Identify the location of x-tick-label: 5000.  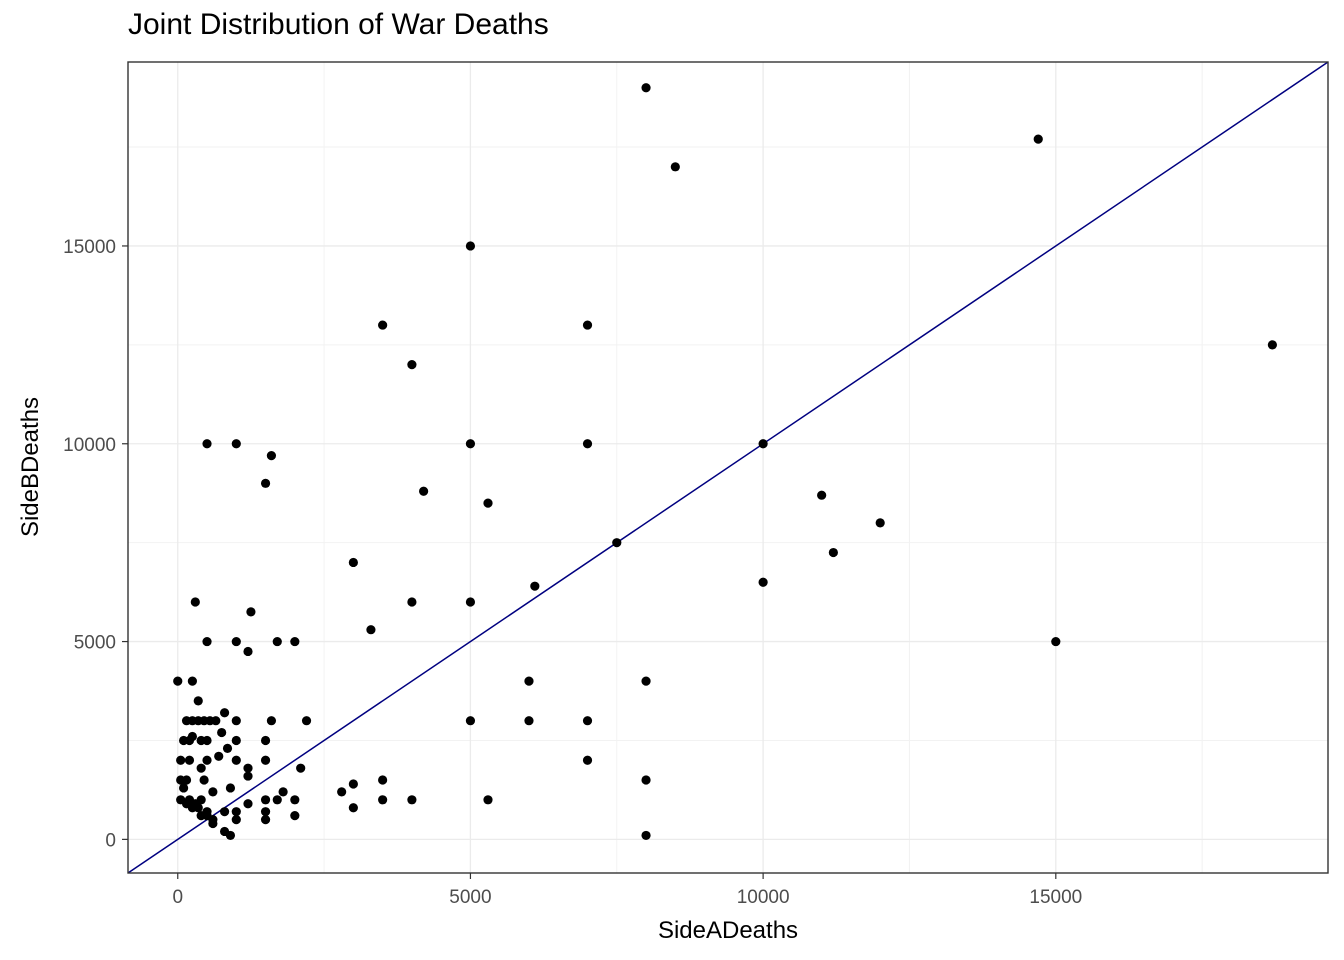
(470, 897).